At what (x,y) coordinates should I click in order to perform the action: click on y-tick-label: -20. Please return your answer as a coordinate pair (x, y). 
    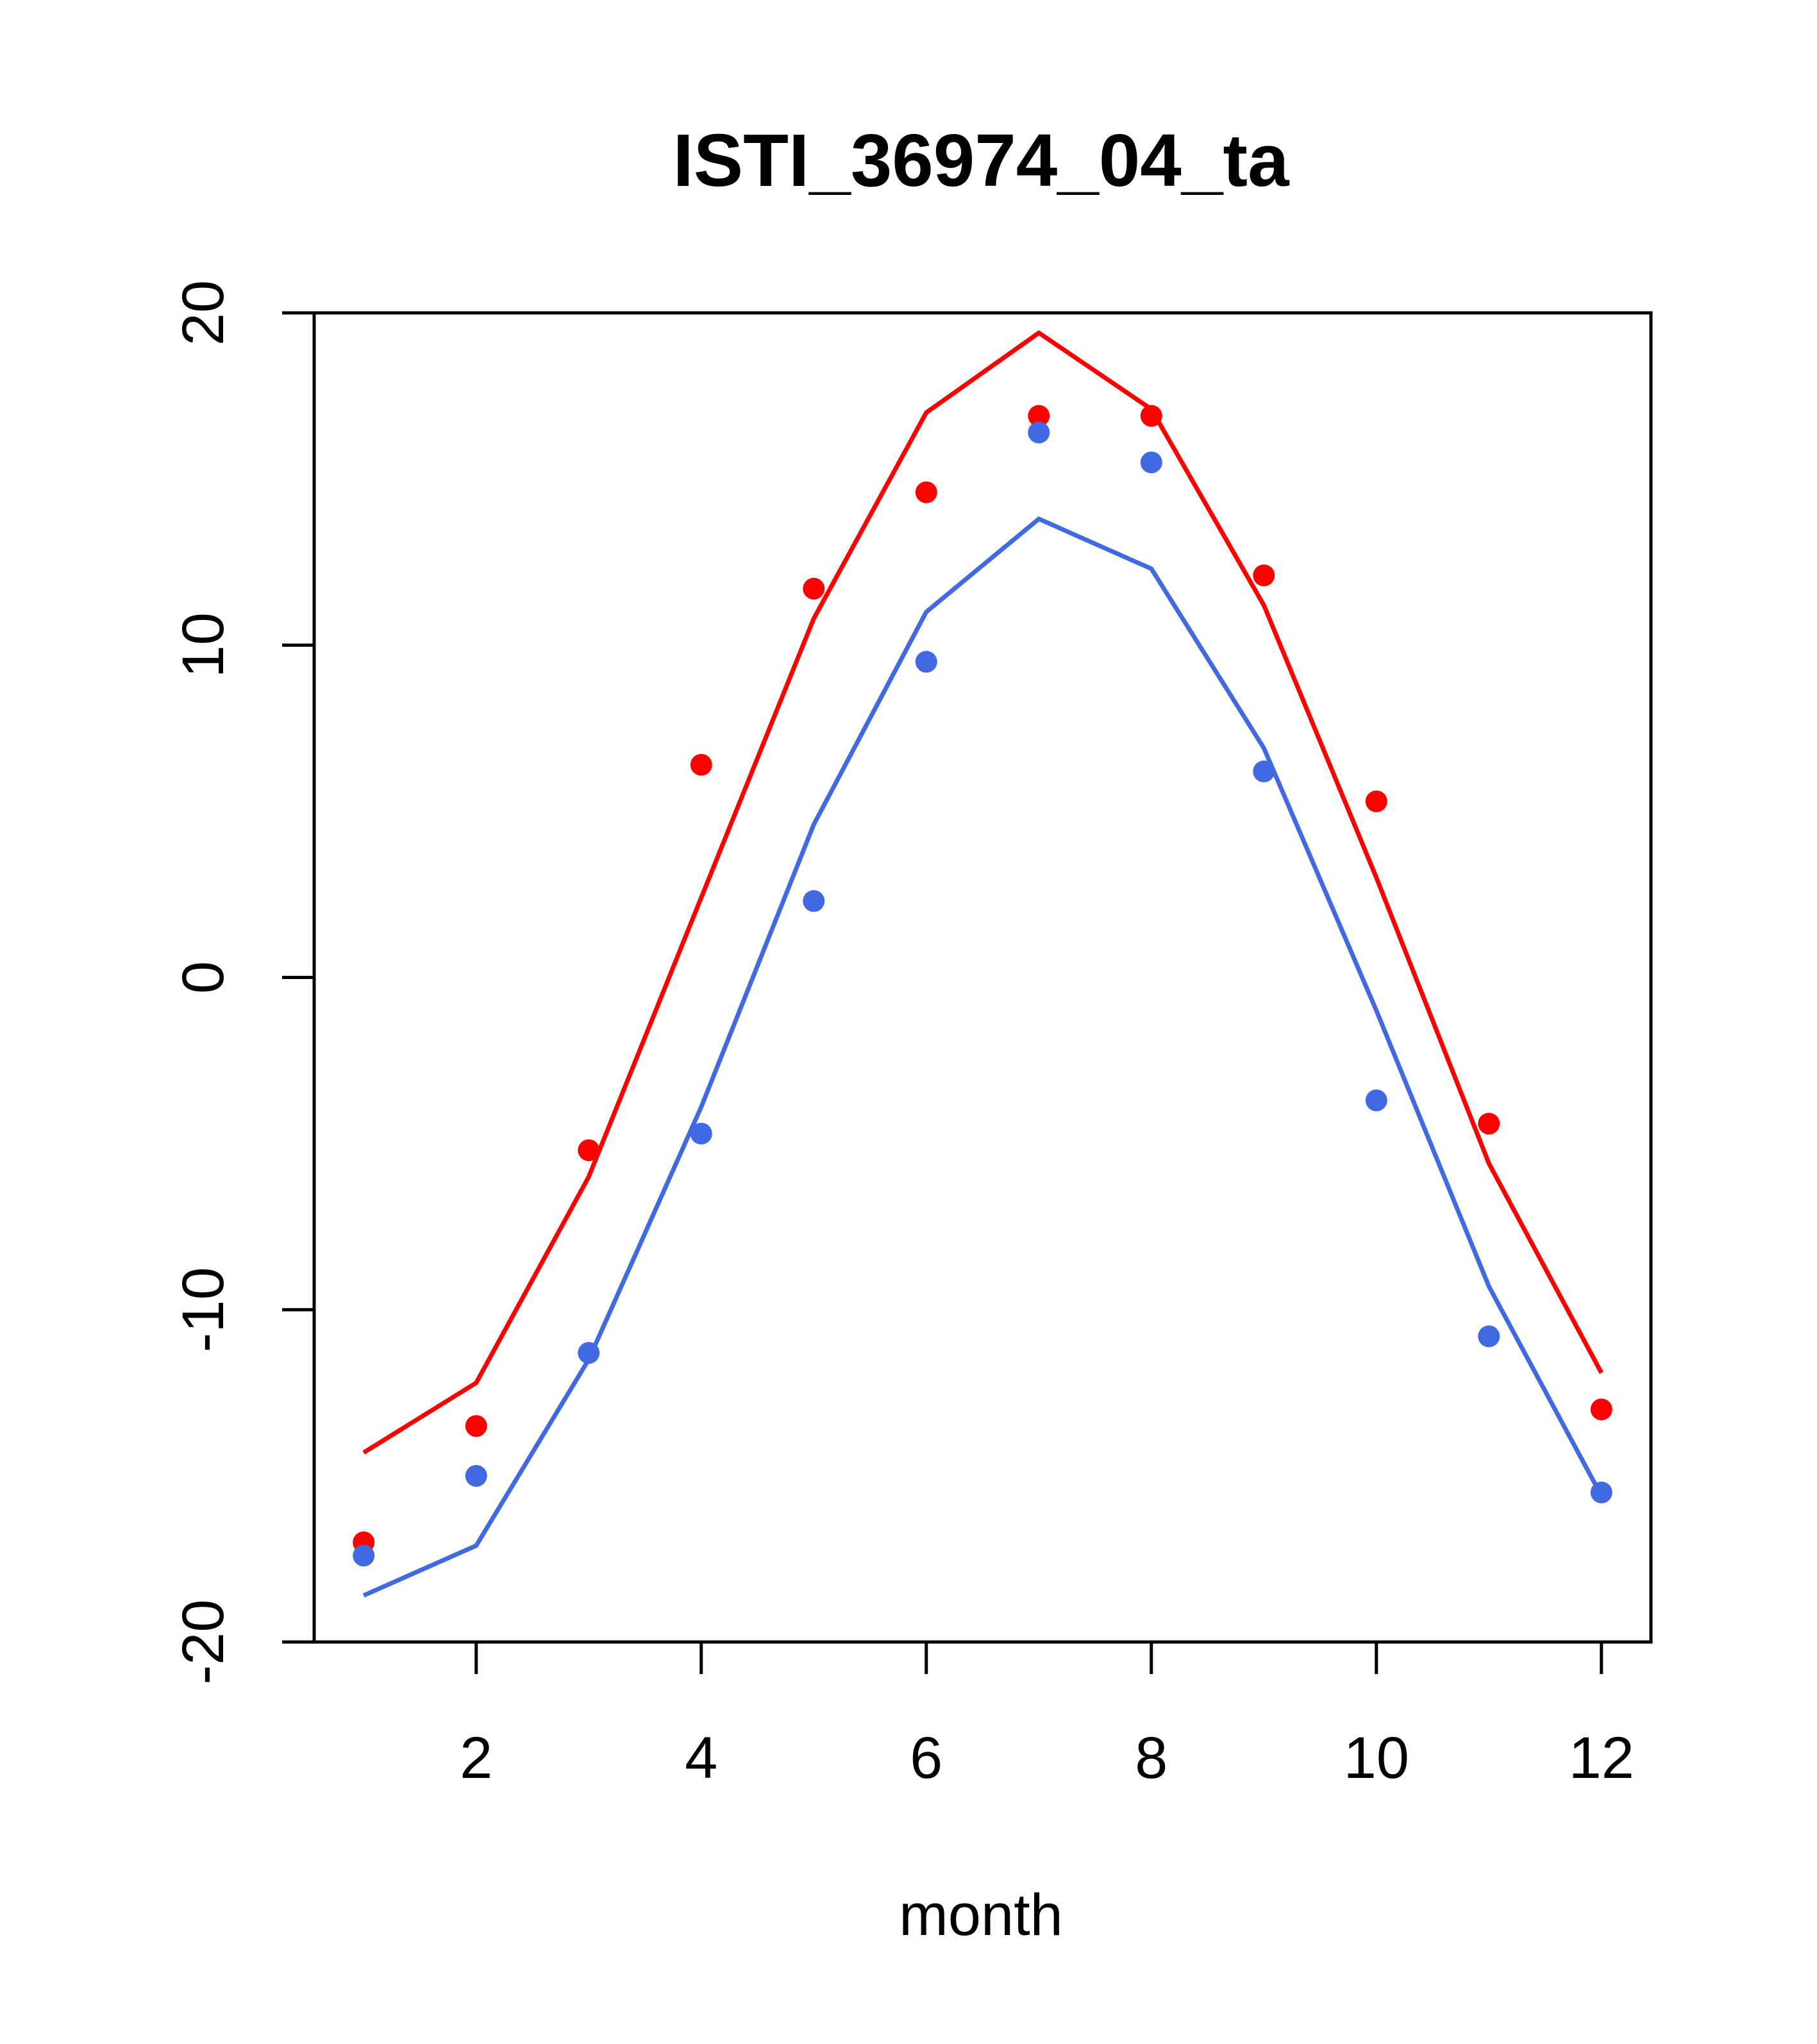
    Looking at the image, I should click on (204, 1642).